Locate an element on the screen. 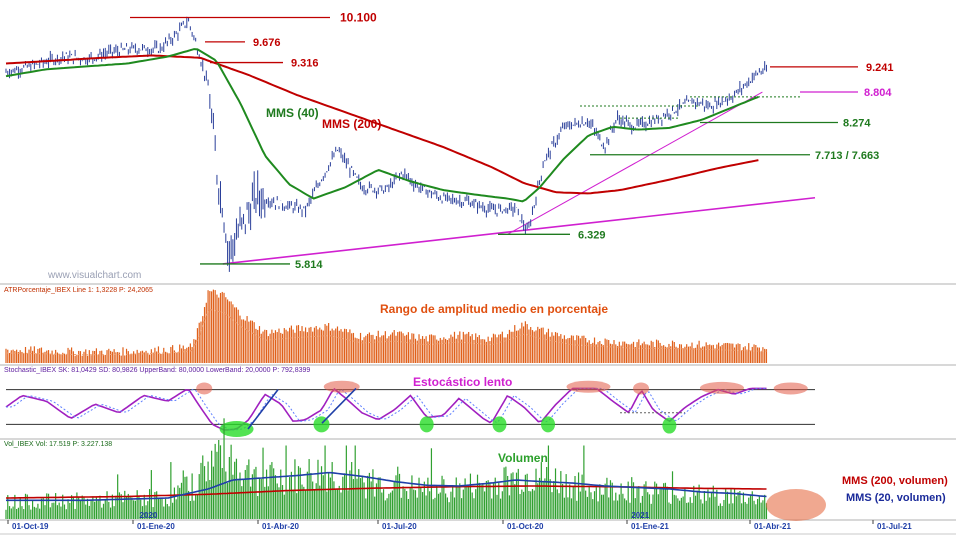 The height and width of the screenshot is (537, 956). mms200-volume-legend: MMS (200, volumen) is located at coordinates (895, 481).